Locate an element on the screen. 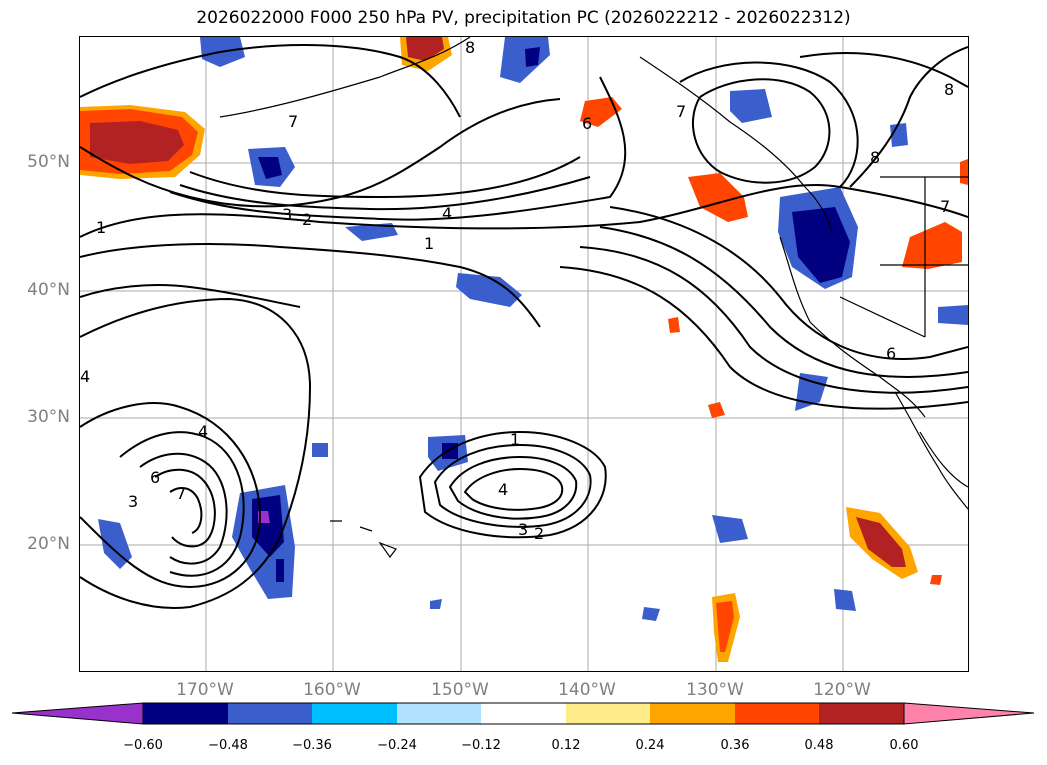 The image size is (1047, 765). pv-contour-5-east is located at coordinates (783, 302).